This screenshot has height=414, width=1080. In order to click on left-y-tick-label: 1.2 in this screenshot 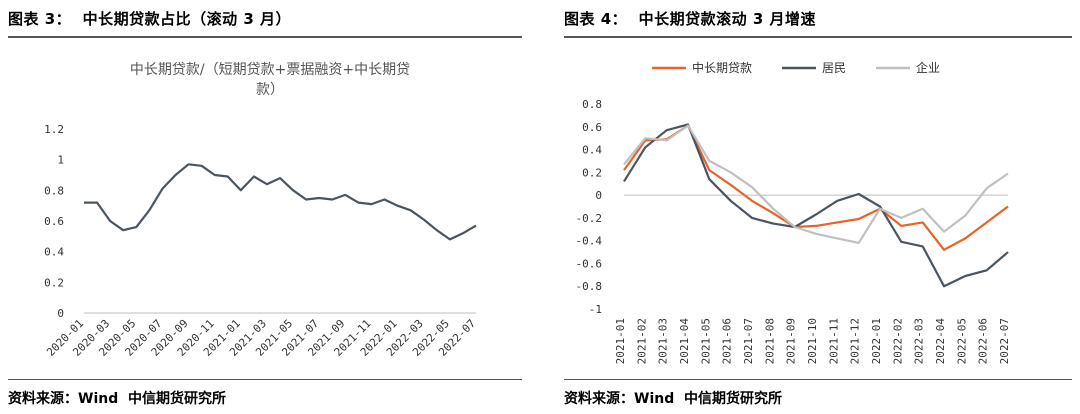, I will do `click(54, 129)`.